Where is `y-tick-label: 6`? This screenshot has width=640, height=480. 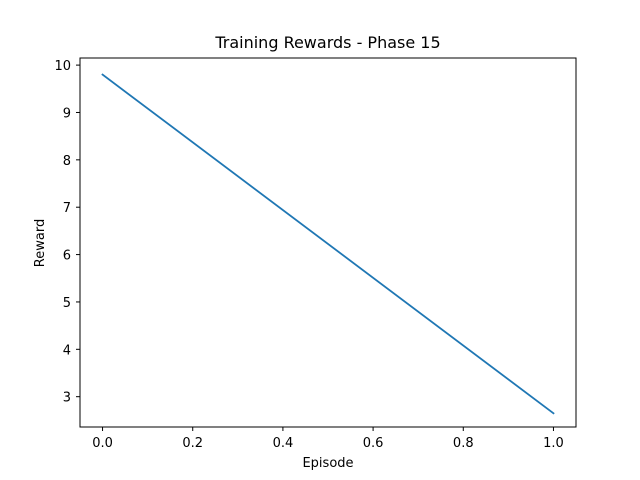 y-tick-label: 6 is located at coordinates (67, 256).